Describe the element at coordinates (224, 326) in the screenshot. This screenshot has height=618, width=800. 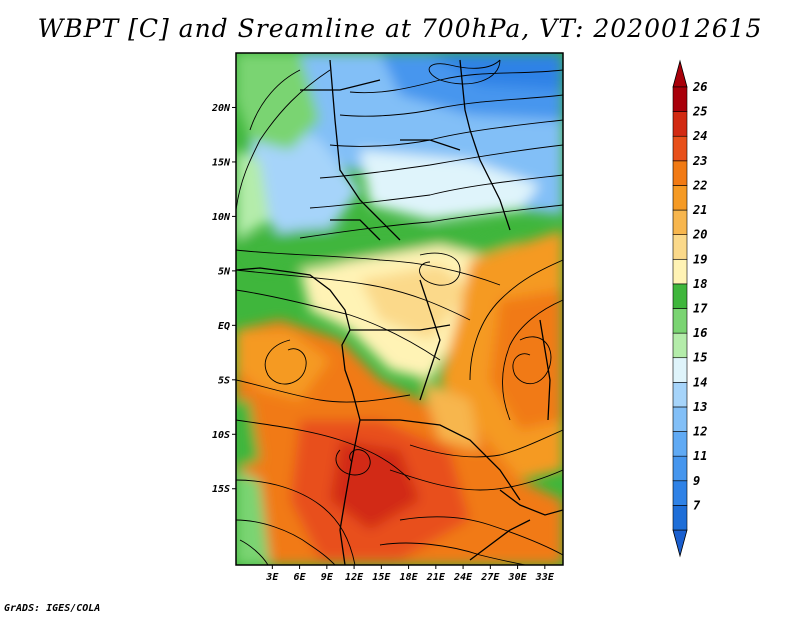
I see `lat-tick-label: EQ` at that location.